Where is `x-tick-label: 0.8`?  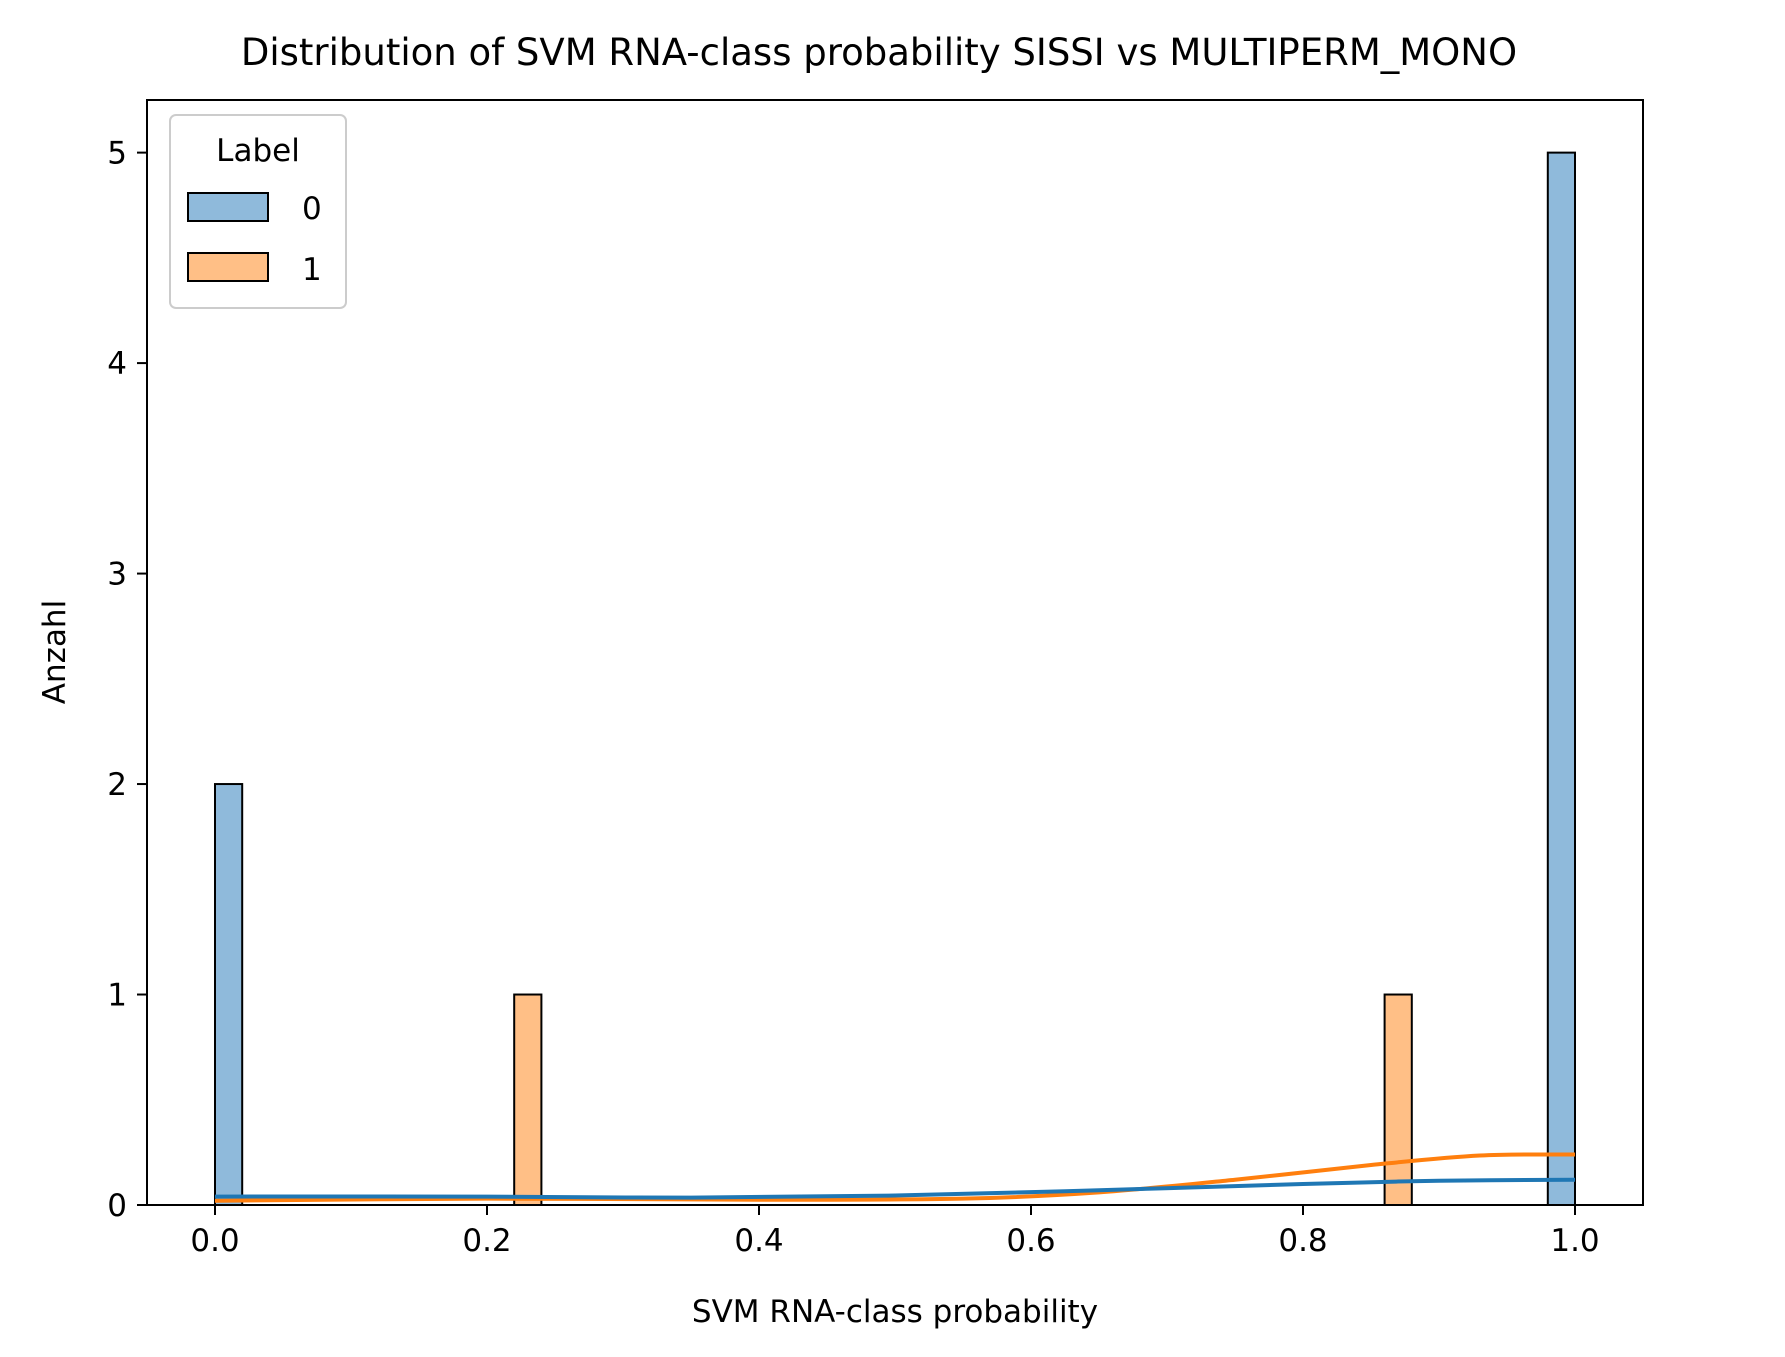
x-tick-label: 0.8 is located at coordinates (1302, 1241).